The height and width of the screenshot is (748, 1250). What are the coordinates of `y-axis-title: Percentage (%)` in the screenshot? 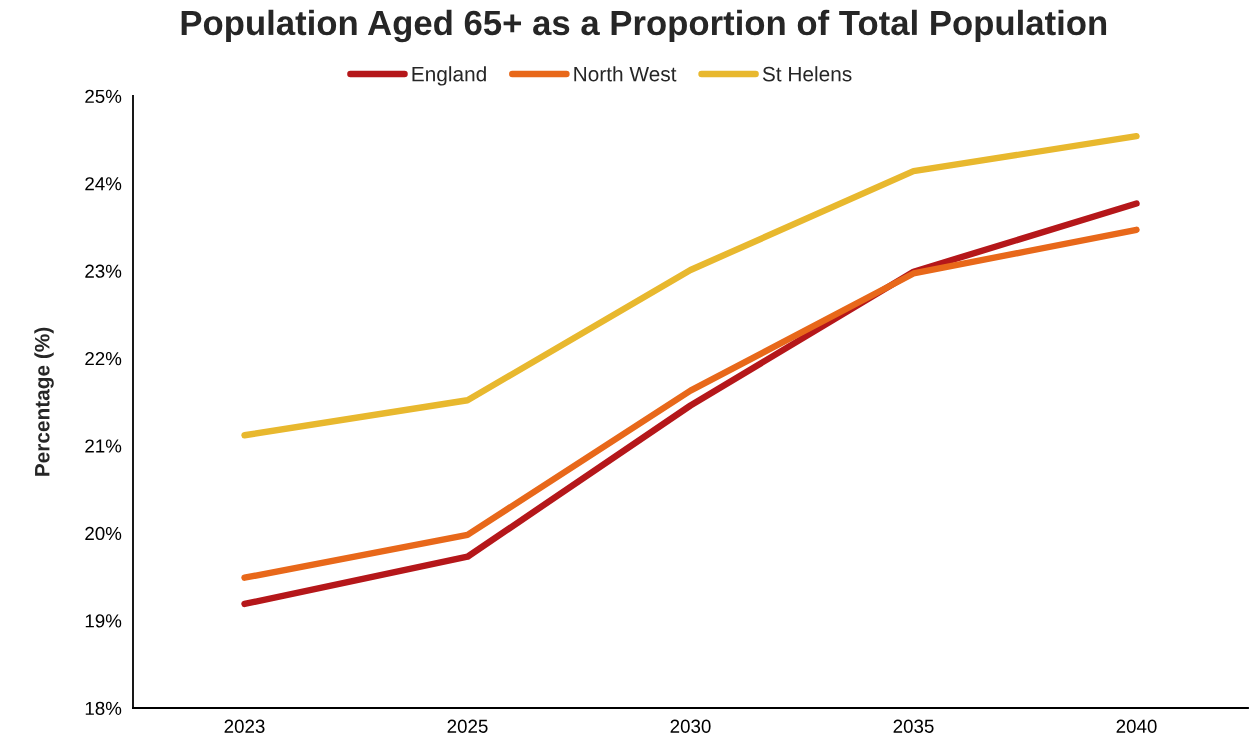 It's located at (44, 401).